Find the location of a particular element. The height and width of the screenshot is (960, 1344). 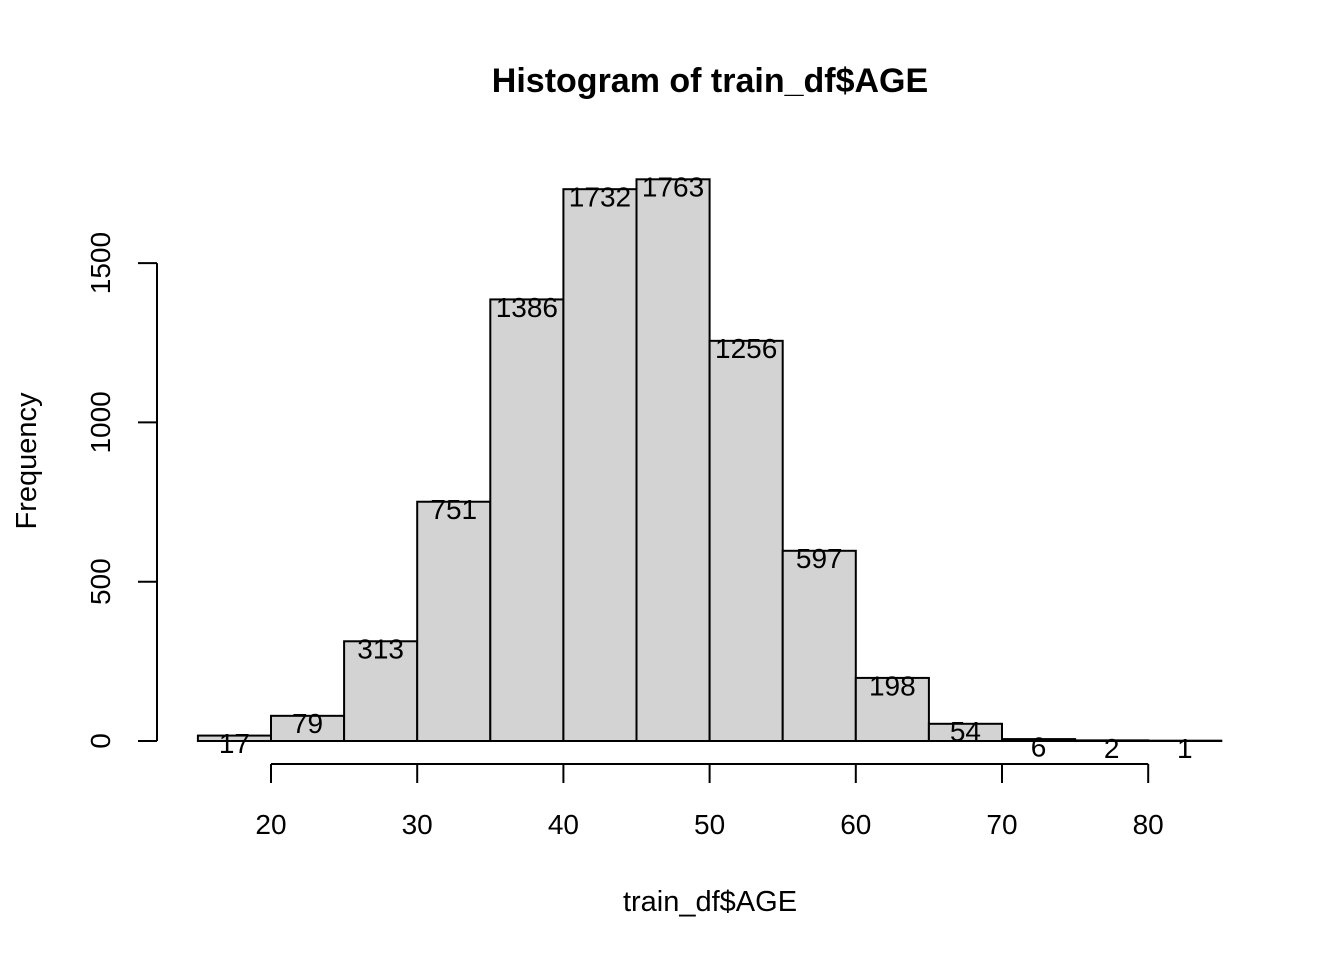

y-tick-label: 500 is located at coordinates (100, 581).